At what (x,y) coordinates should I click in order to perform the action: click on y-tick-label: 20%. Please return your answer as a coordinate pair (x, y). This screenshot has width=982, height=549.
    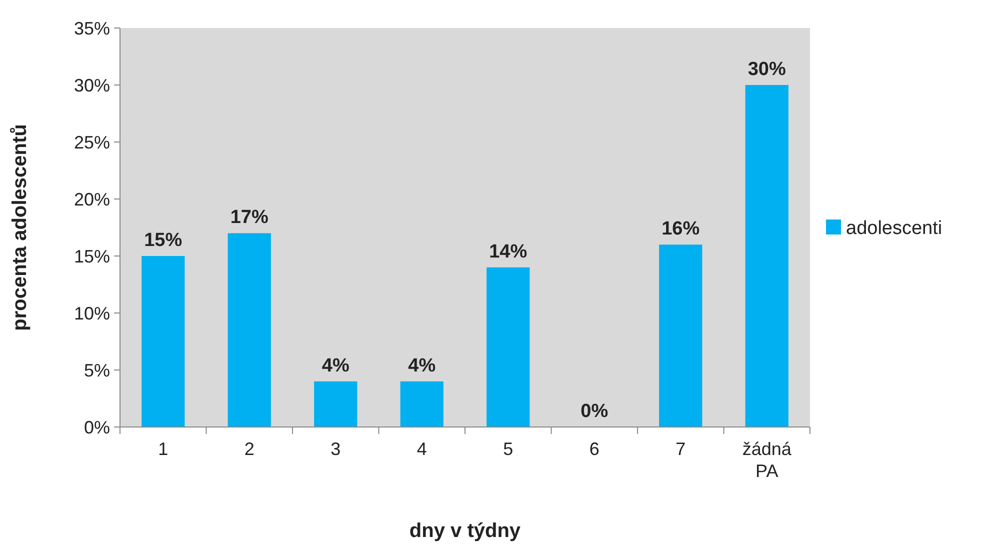
    Looking at the image, I should click on (92, 199).